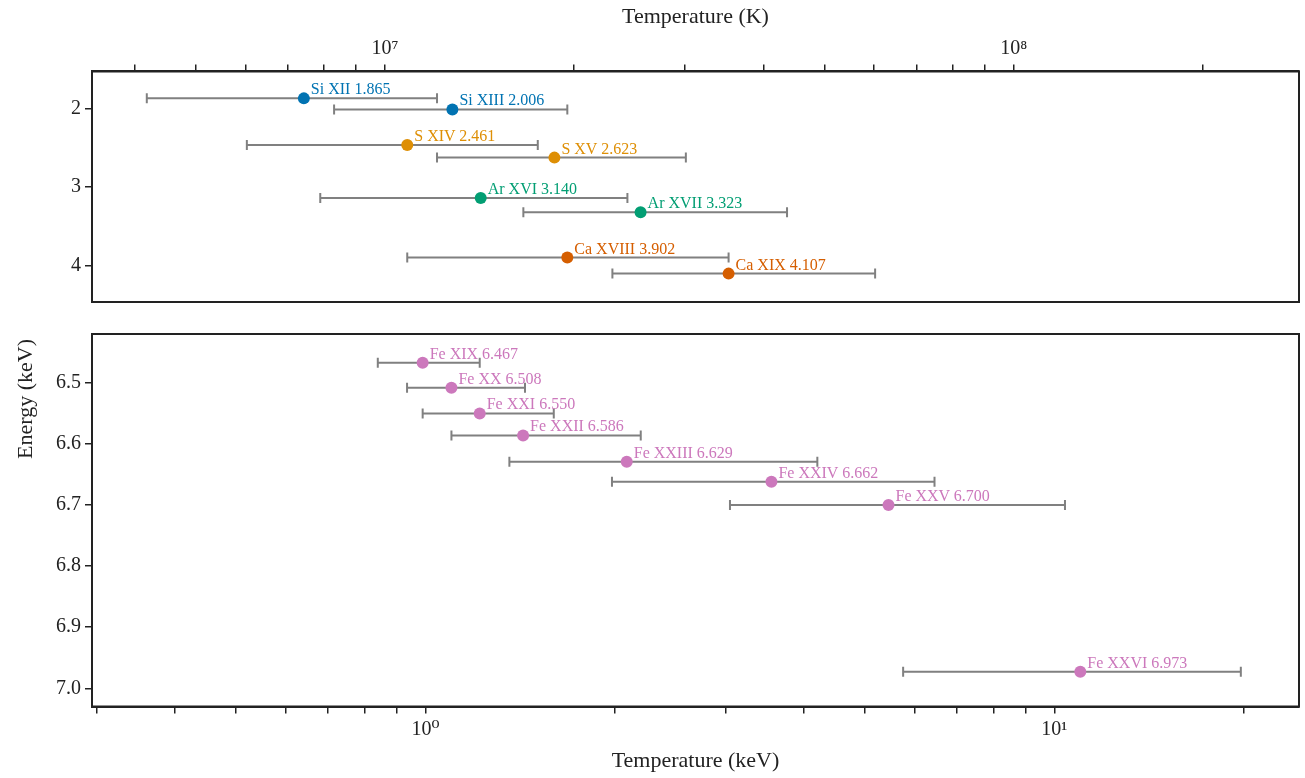 The height and width of the screenshot is (778, 1305). What do you see at coordinates (350, 89) in the screenshot?
I see `series-label: Si XII 1.865` at bounding box center [350, 89].